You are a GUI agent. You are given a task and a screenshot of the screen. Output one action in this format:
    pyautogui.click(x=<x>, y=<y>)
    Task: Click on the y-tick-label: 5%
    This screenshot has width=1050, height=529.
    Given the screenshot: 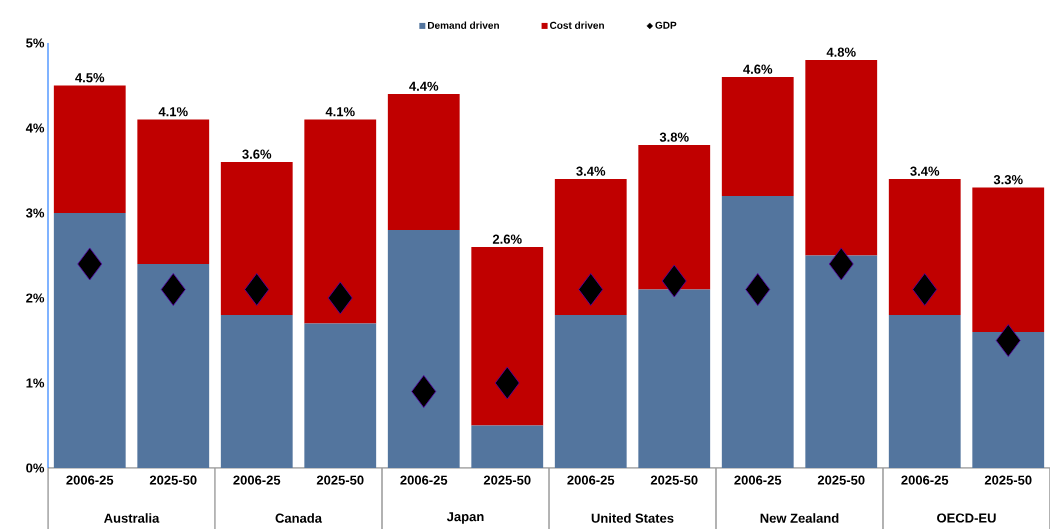 What is the action you would take?
    pyautogui.click(x=35, y=43)
    